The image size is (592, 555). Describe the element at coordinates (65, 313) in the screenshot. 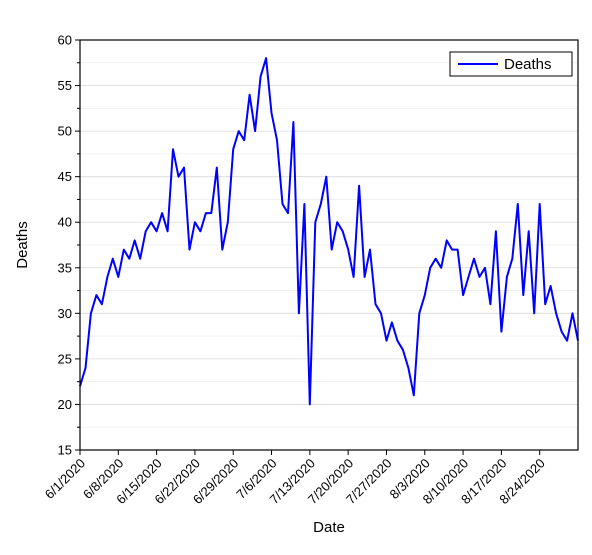

I see `y-tick-label: 30` at that location.